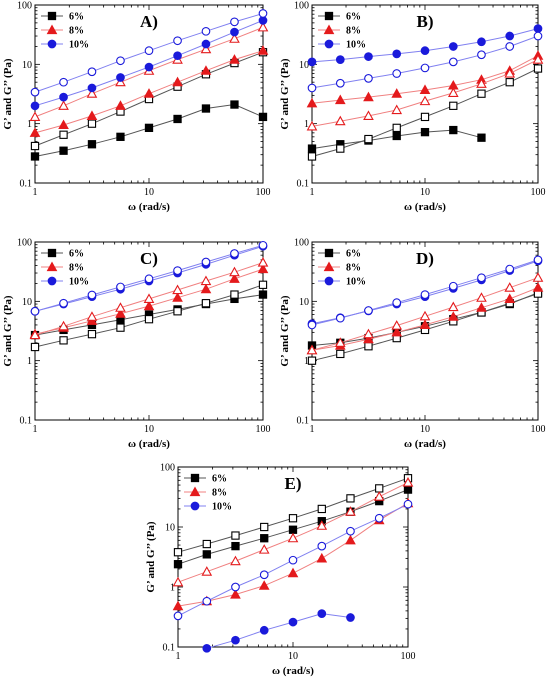  What do you see at coordinates (149, 258) in the screenshot?
I see `panel-label: C)` at bounding box center [149, 258].